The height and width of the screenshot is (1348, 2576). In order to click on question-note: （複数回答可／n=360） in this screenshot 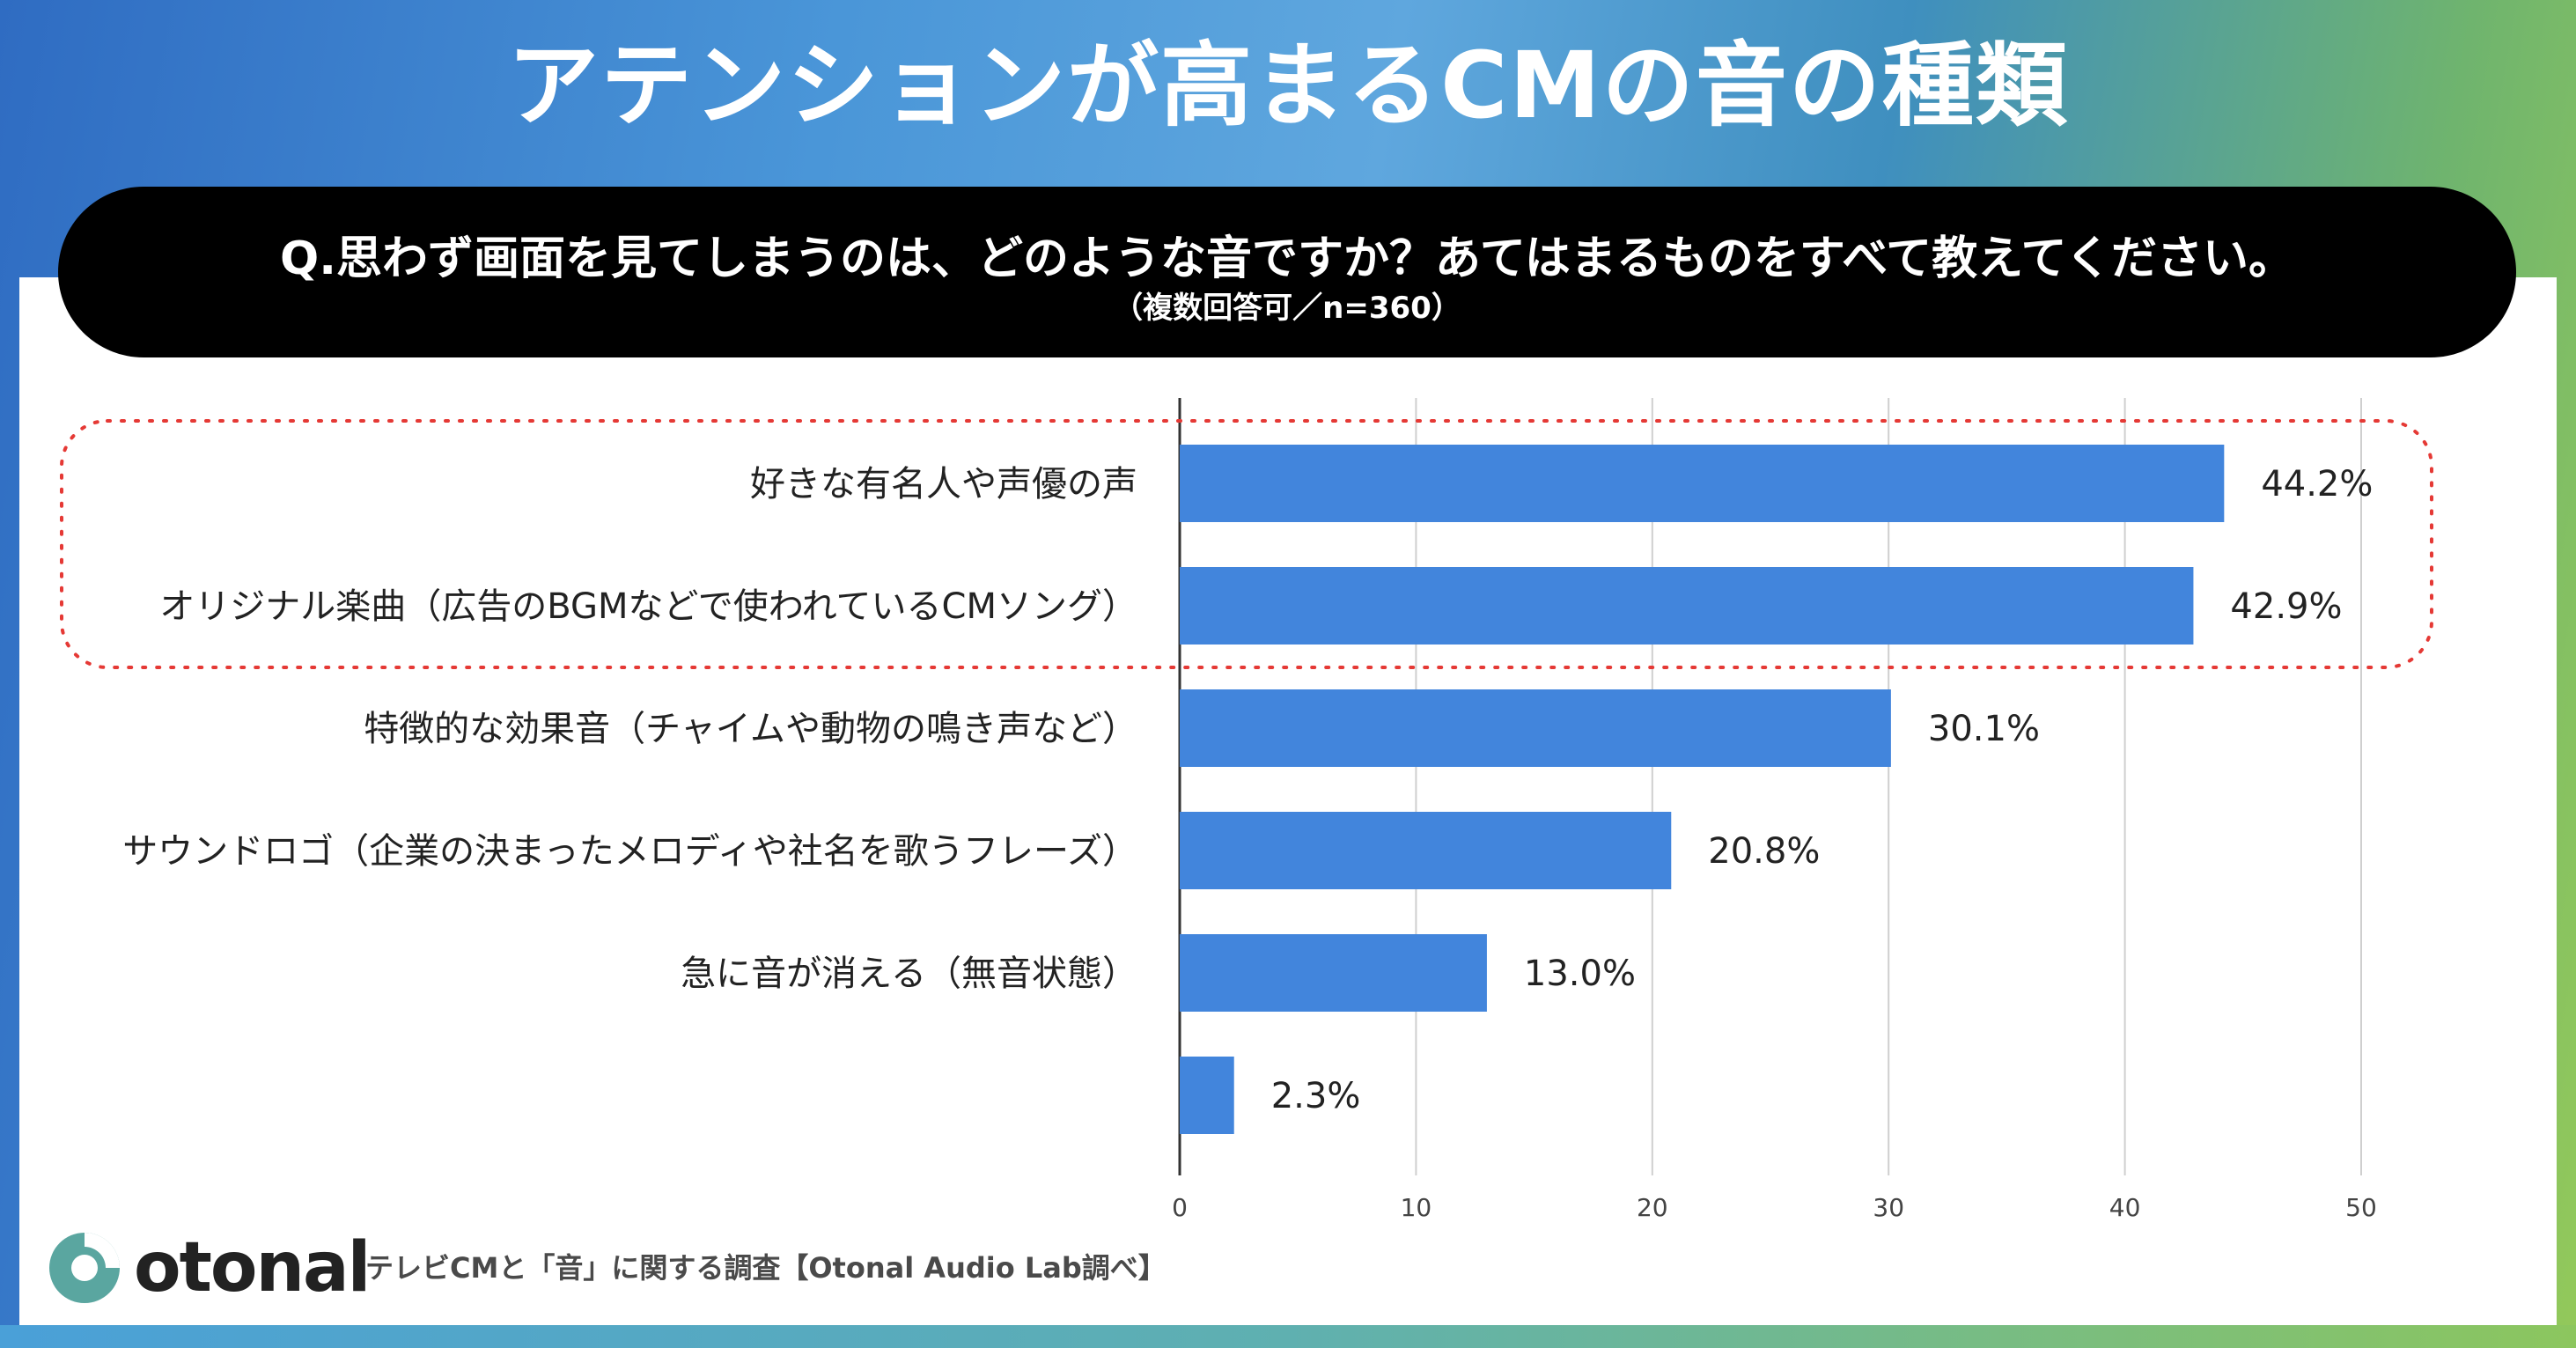, I will do `click(1287, 308)`.